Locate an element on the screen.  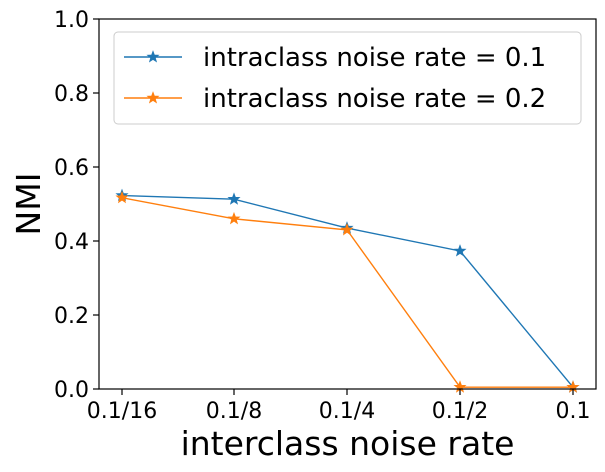
legend-label: intraclass noise rate = 0.1 is located at coordinates (374, 58).